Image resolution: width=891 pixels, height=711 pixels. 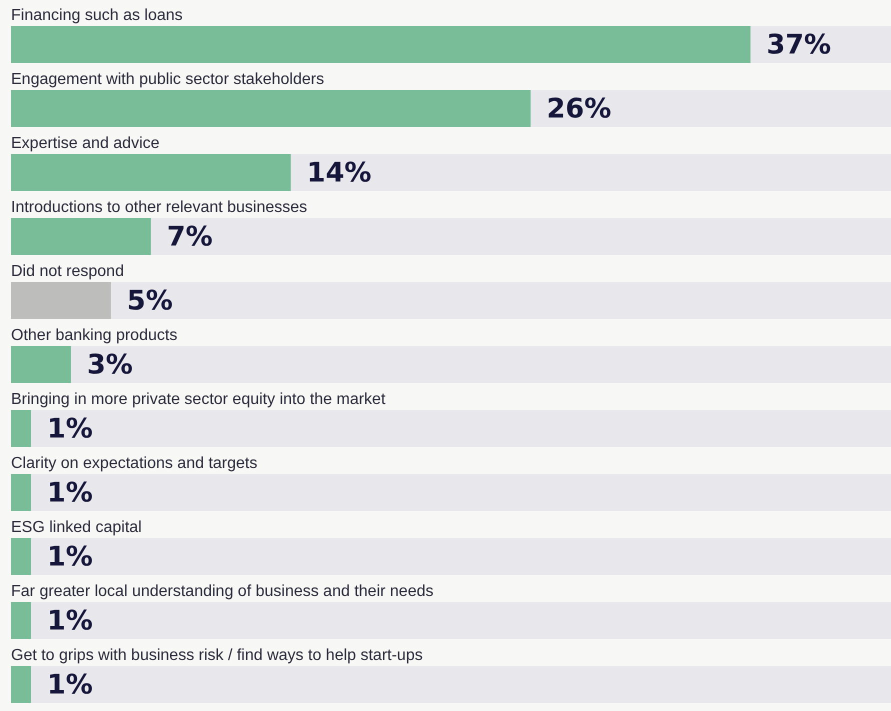 What do you see at coordinates (134, 463) in the screenshot?
I see `y-tick-label: Clarity on expectations and targets` at bounding box center [134, 463].